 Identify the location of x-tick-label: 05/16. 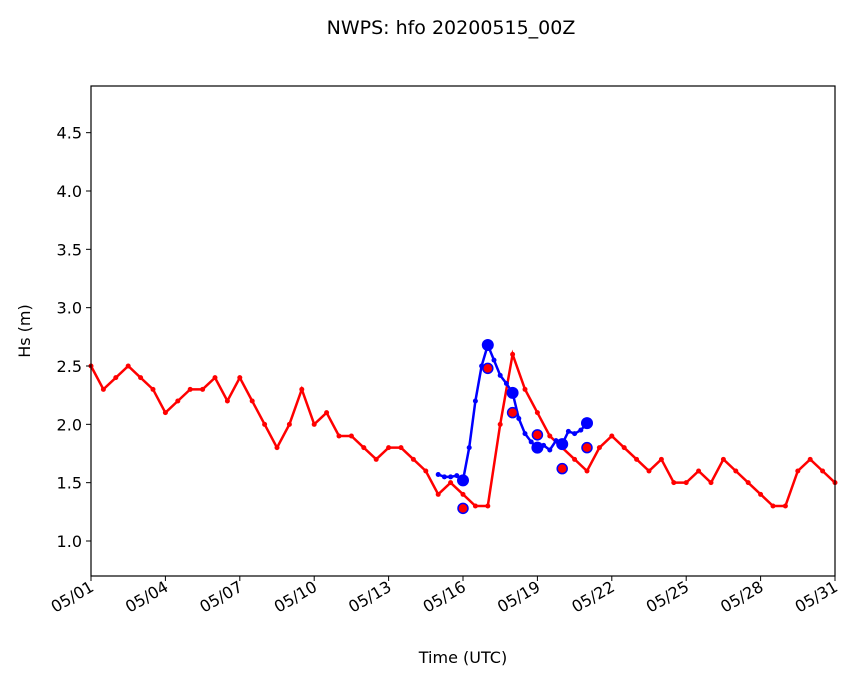
(444, 597).